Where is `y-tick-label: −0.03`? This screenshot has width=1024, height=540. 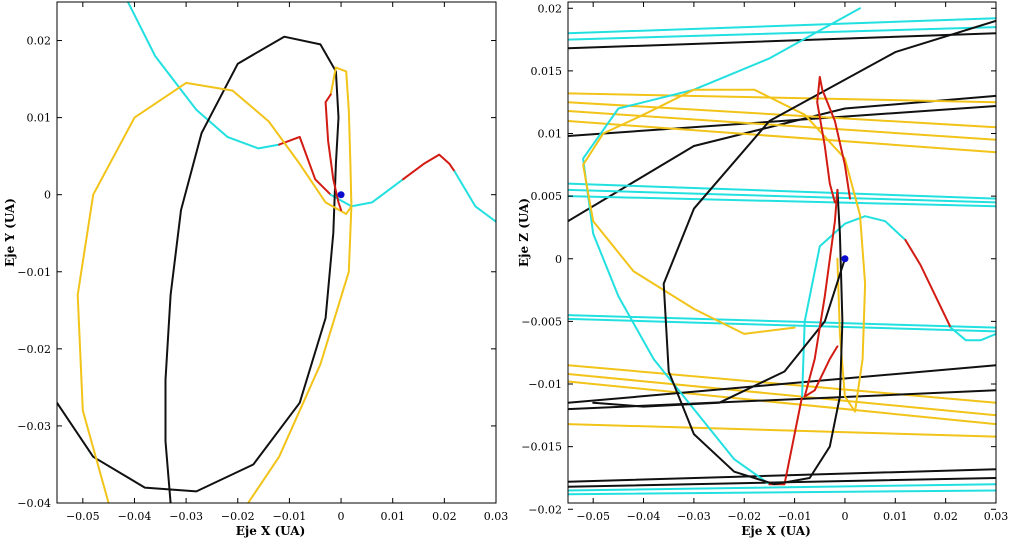
y-tick-label: −0.03 is located at coordinates (34, 426).